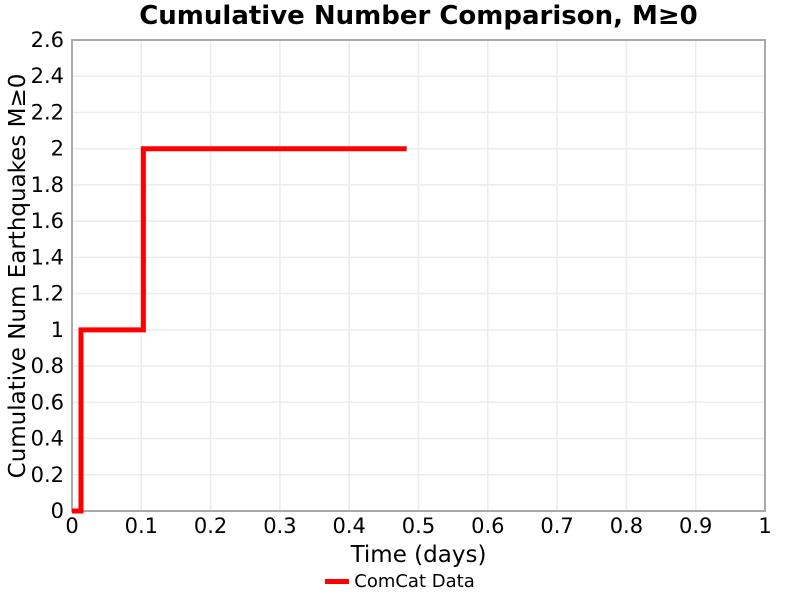 This screenshot has height=600, width=800. I want to click on y-tick-label: 2.2, so click(47, 112).